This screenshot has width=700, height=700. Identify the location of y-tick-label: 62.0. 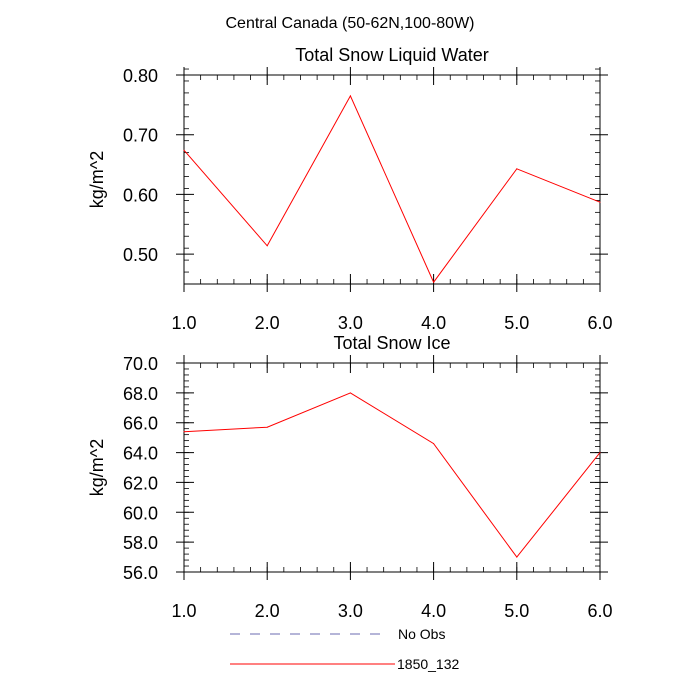
(140, 483).